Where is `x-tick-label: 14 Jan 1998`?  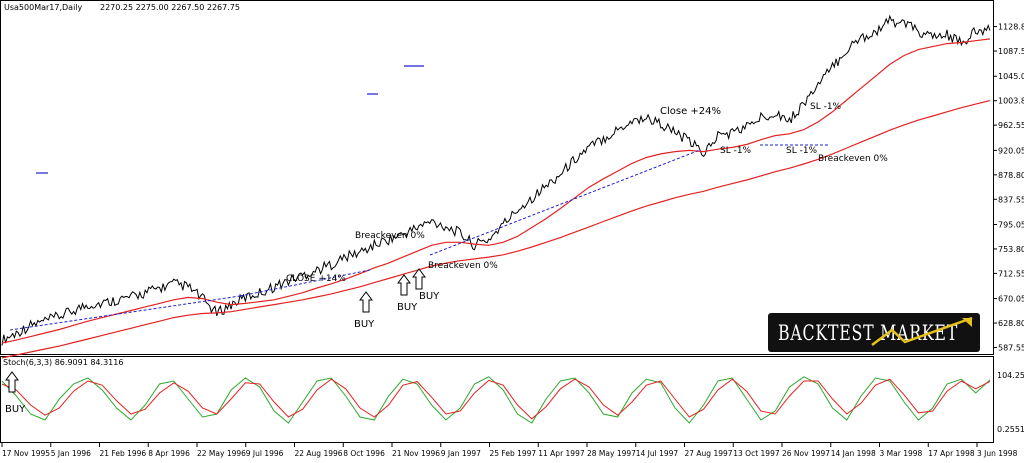
x-tick-label: 14 Jan 1998 is located at coordinates (853, 453).